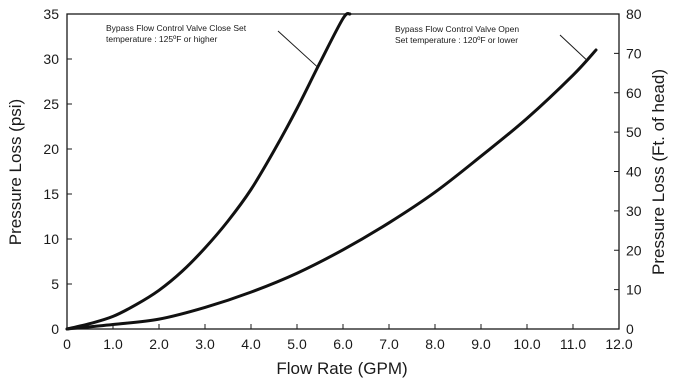 The image size is (673, 382). Describe the element at coordinates (51, 149) in the screenshot. I see `y-tick-label: 20` at that location.